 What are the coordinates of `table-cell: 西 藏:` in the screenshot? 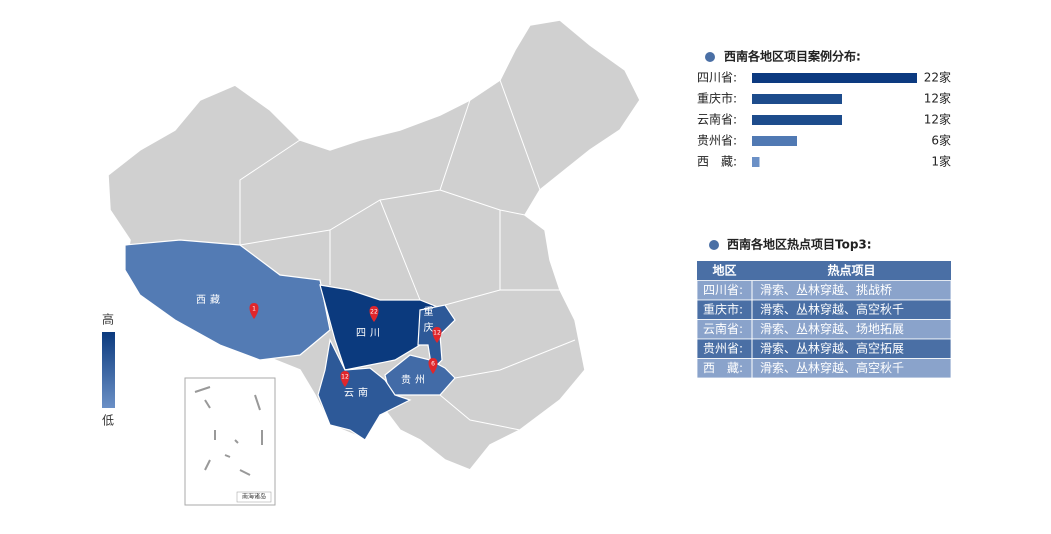 It's located at (723, 368).